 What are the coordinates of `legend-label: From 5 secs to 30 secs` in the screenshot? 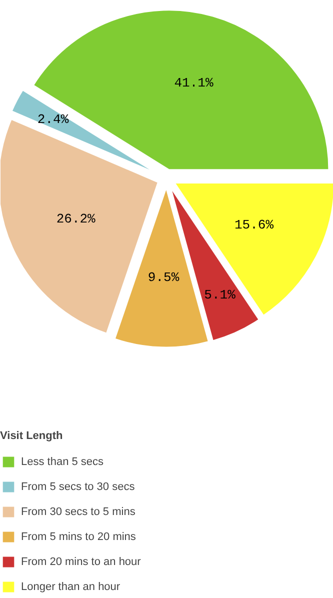 It's located at (78, 487).